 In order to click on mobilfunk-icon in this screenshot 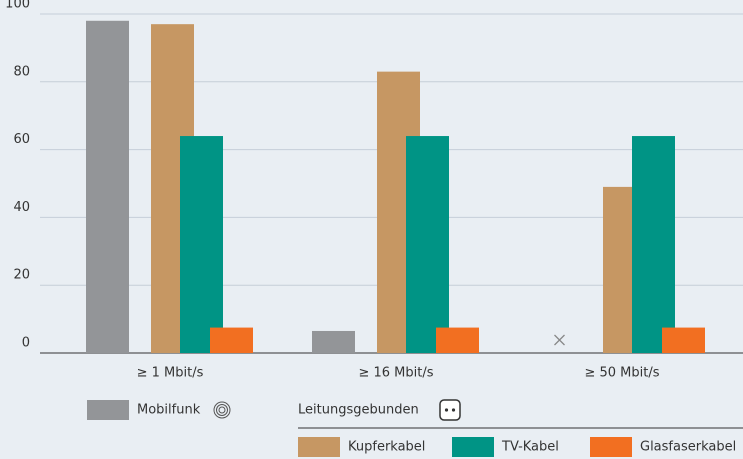, I will do `click(222, 410)`.